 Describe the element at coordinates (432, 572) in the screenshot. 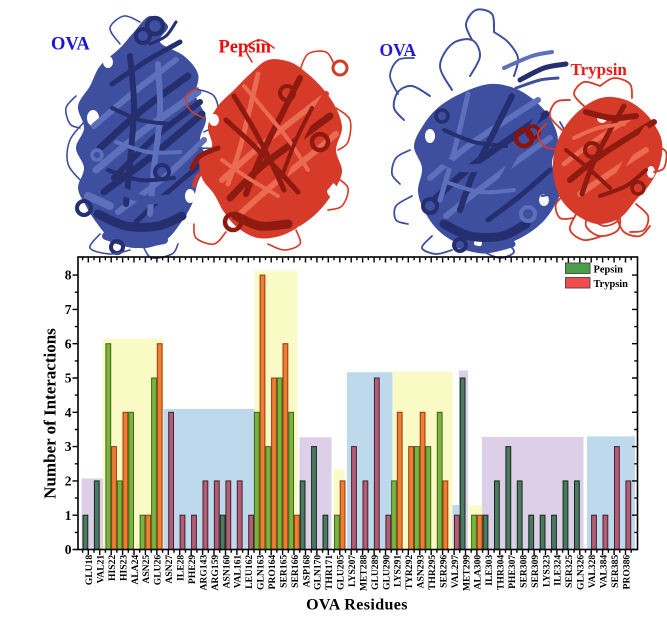

I see `svg-text: THR295` at that location.